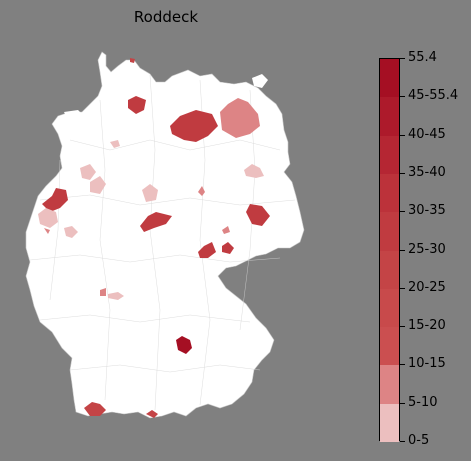 The height and width of the screenshot is (461, 471). I want to click on colorbar-tick-label: 30-35, so click(427, 210).